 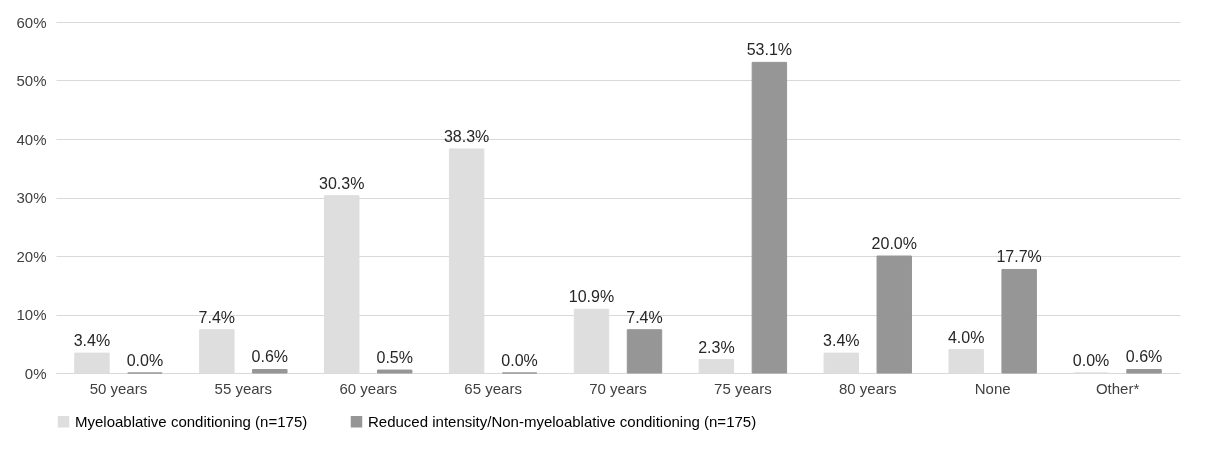 What do you see at coordinates (35, 373) in the screenshot?
I see `y-tick-label: 0%` at bounding box center [35, 373].